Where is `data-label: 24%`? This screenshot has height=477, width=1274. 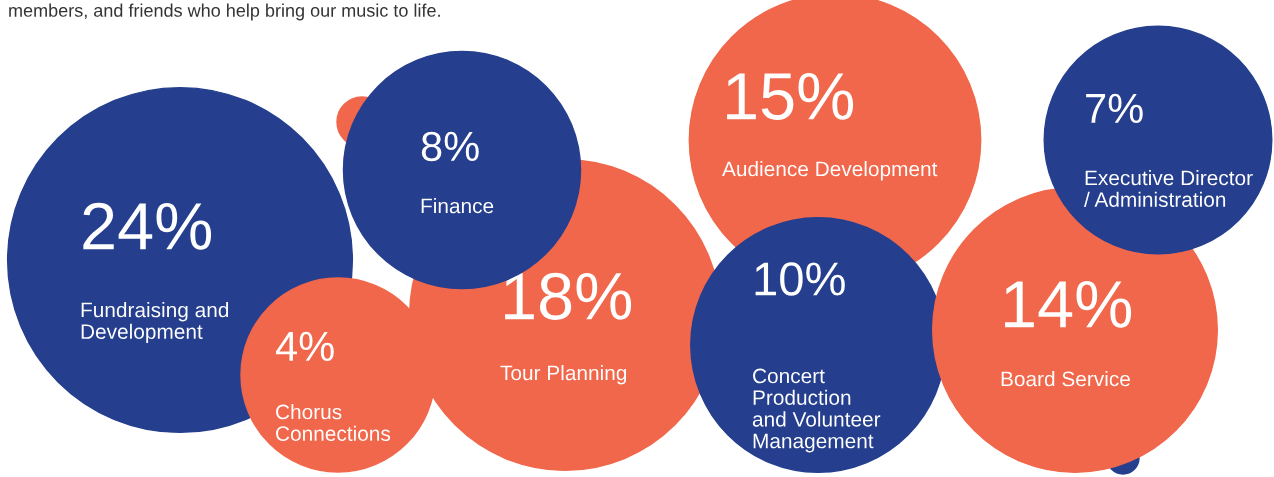 data-label: 24% is located at coordinates (147, 226).